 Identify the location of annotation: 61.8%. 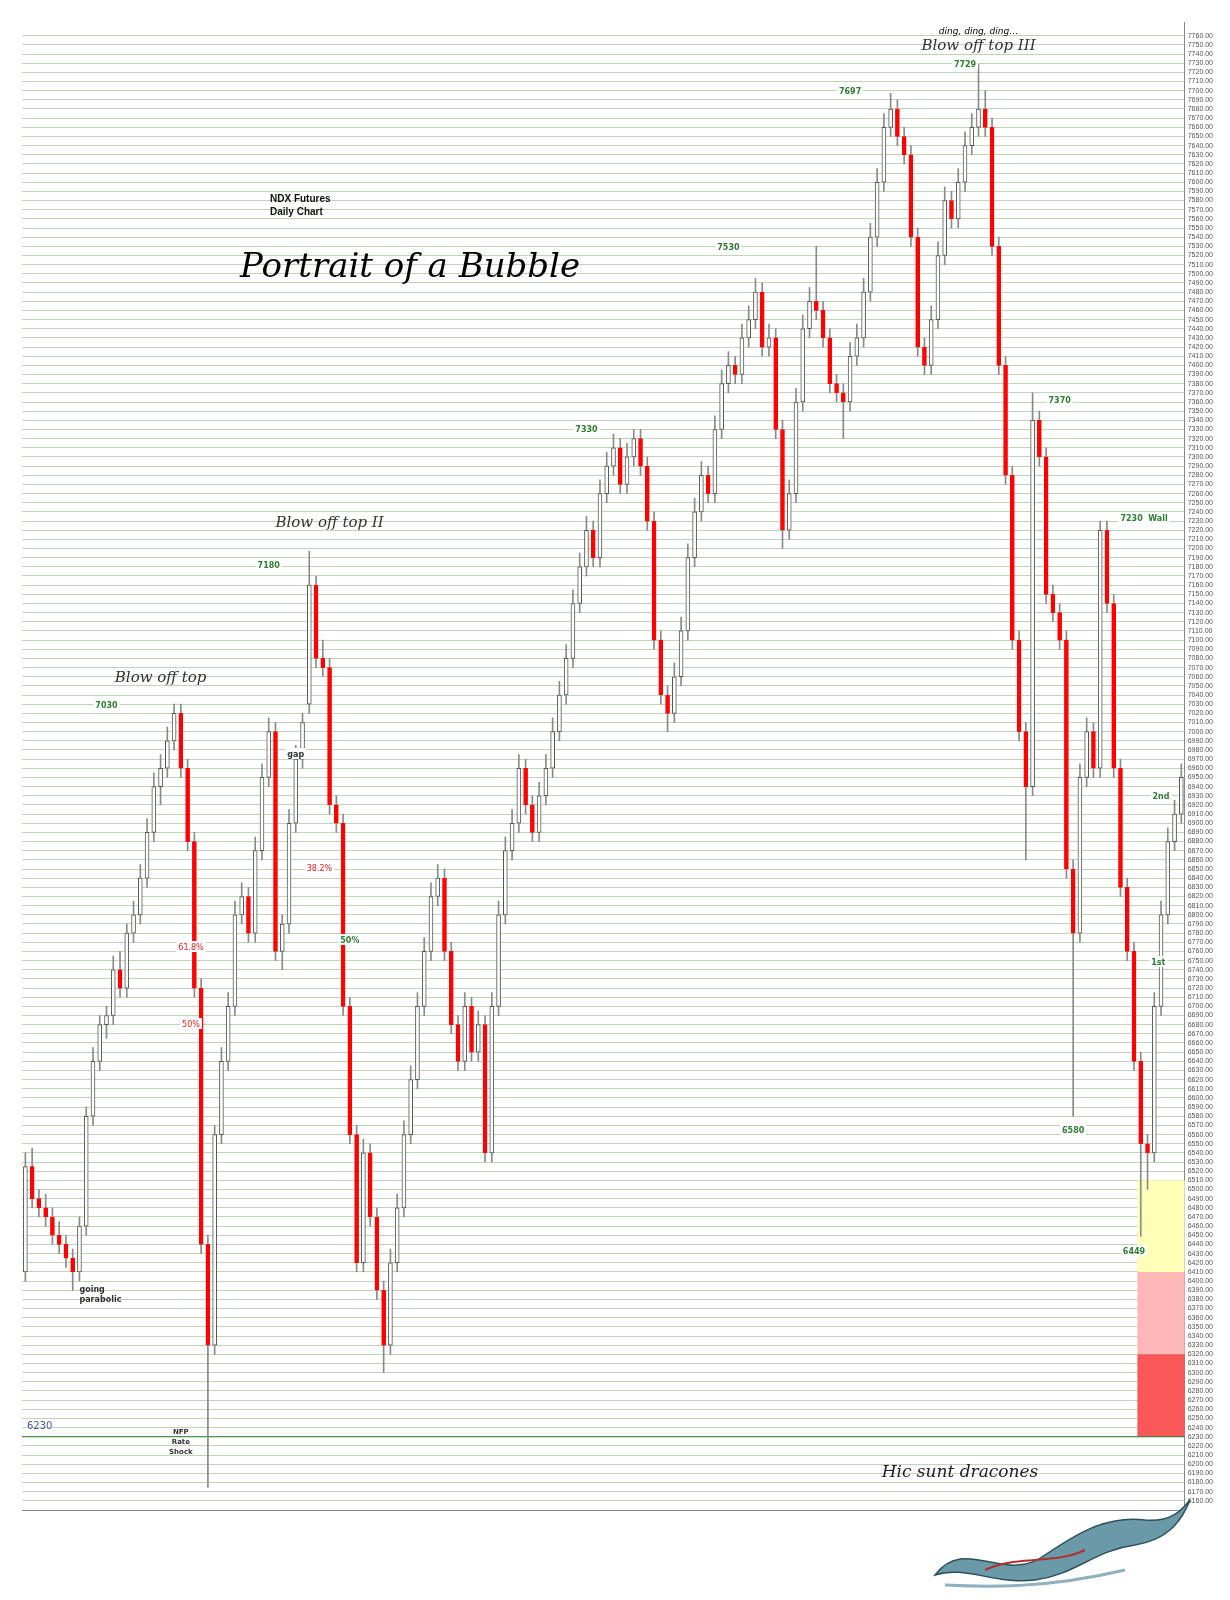
(191, 947).